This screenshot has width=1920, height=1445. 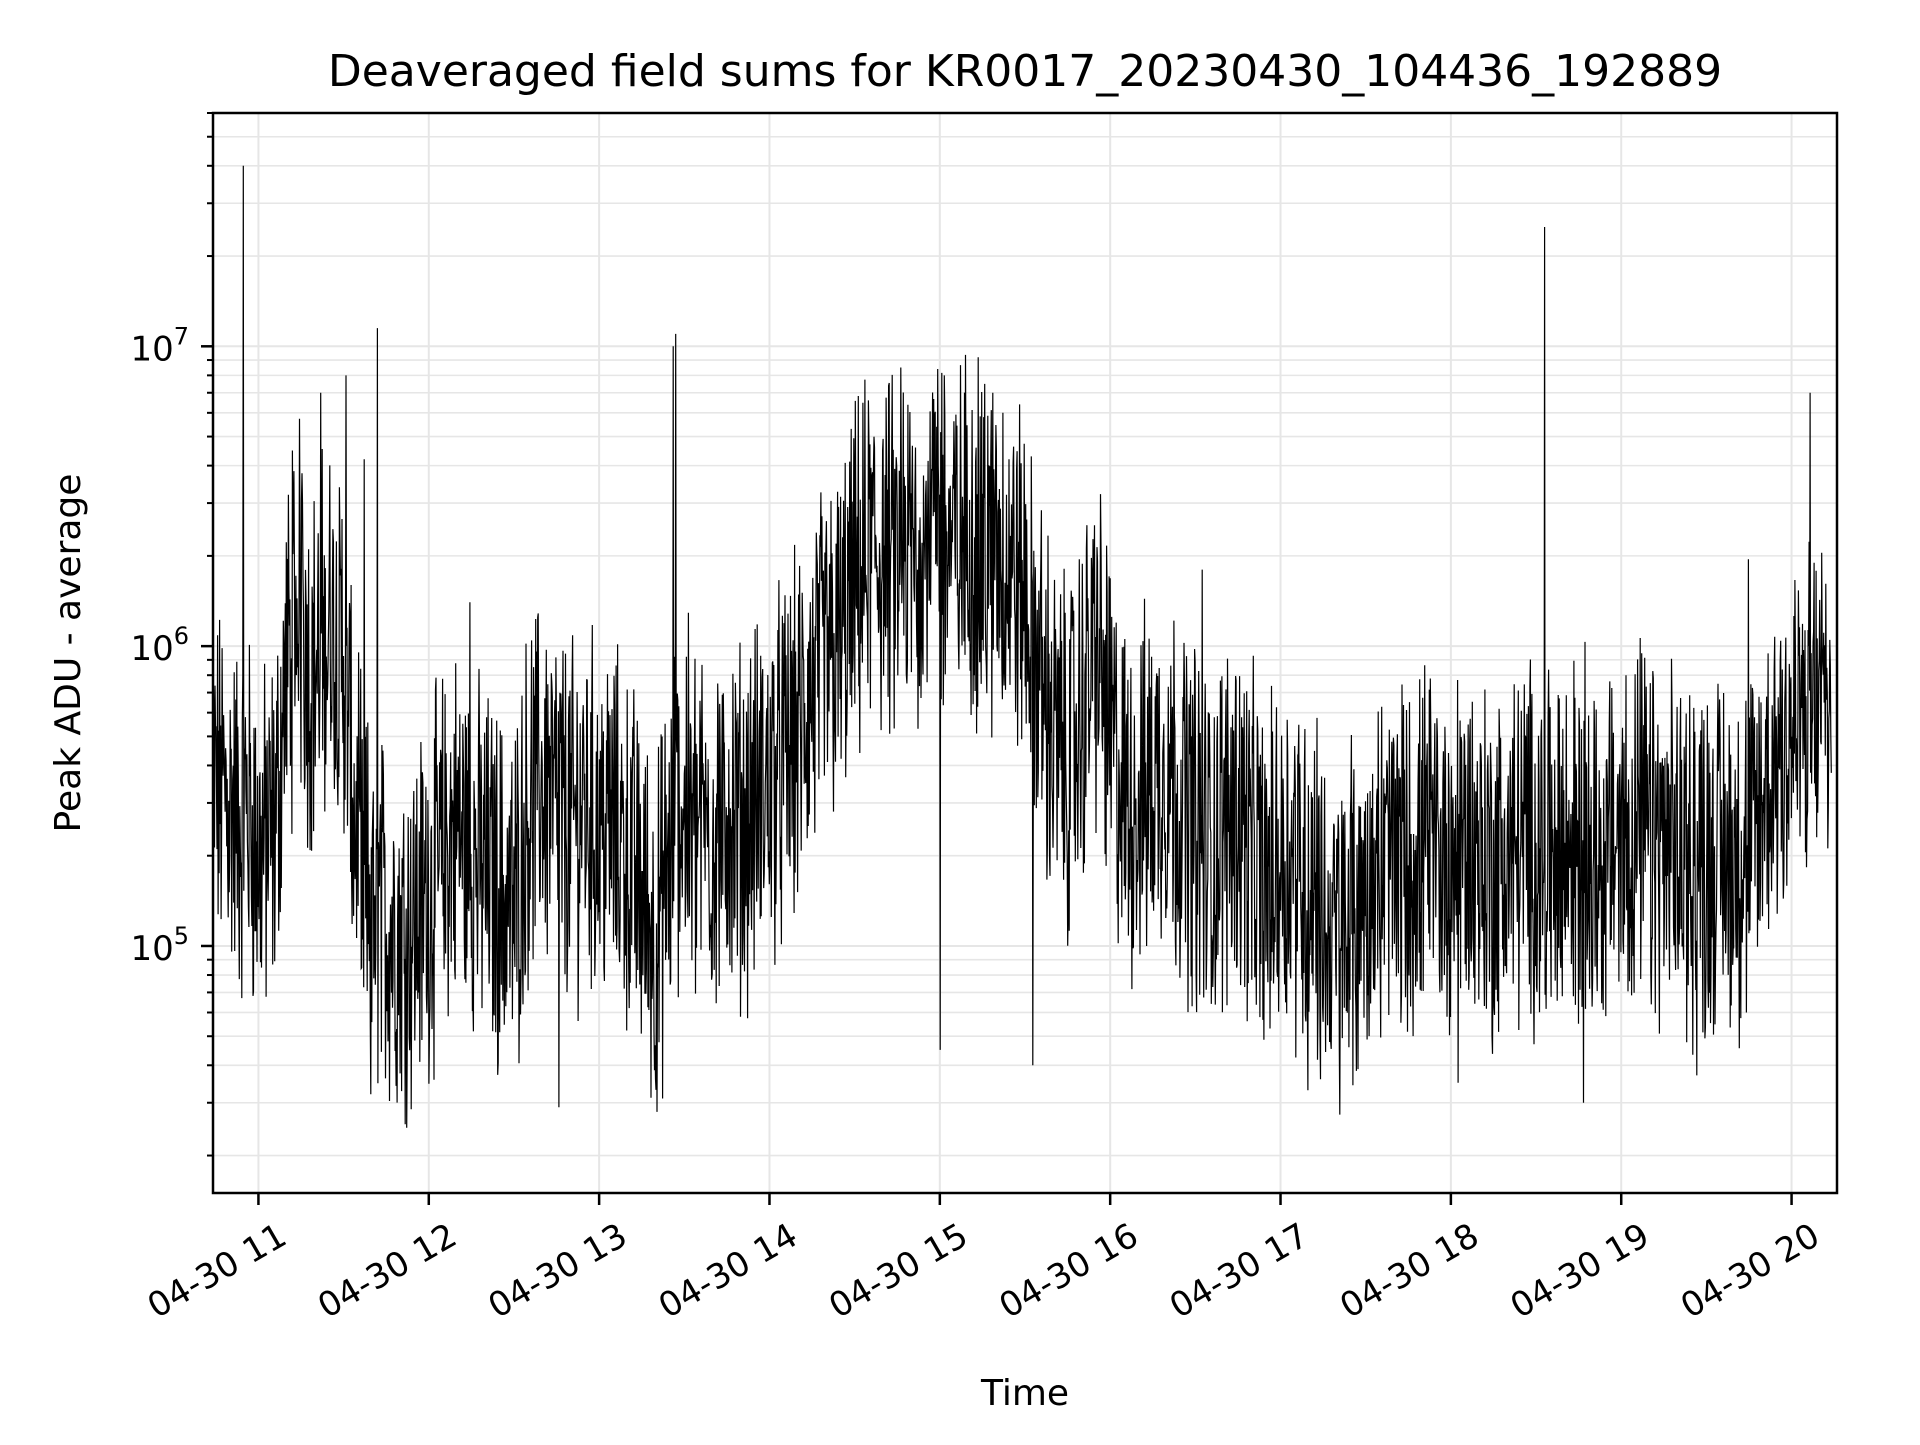 What do you see at coordinates (1750, 1271) in the screenshot?
I see `x-tick-label: 04-30 20` at bounding box center [1750, 1271].